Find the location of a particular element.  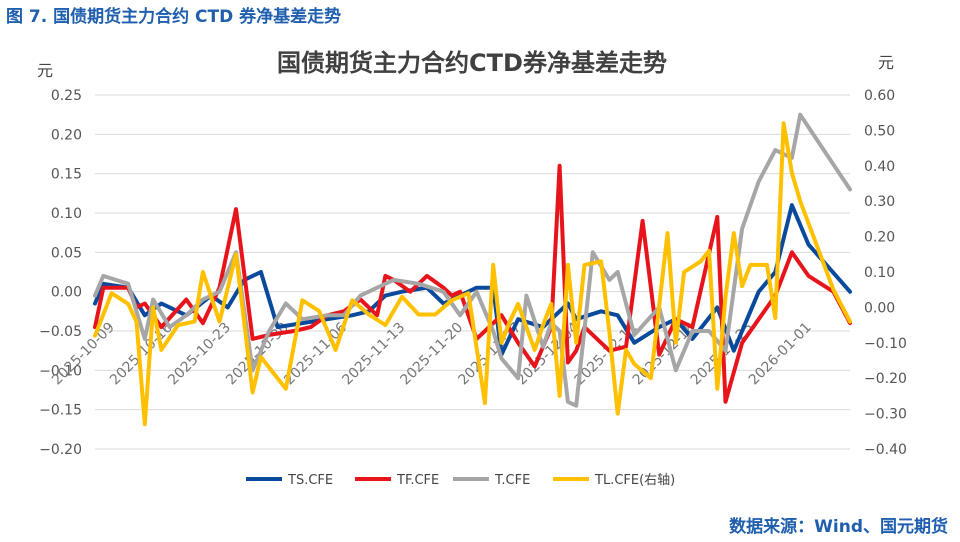

right-tick-label: −0.40 is located at coordinates (885, 450).